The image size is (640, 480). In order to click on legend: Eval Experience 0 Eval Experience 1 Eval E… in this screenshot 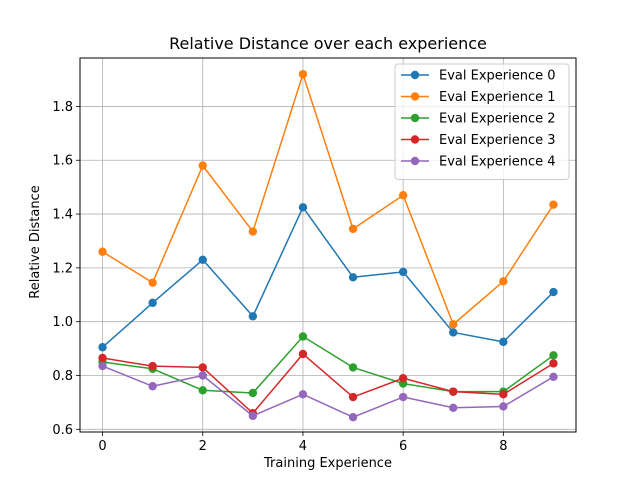, I will do `click(482, 121)`.